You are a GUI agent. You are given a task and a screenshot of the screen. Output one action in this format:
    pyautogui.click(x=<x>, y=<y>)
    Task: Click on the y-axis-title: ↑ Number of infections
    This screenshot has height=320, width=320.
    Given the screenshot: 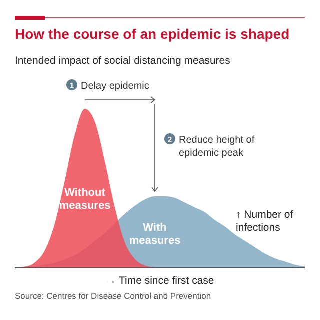 What is the action you would take?
    pyautogui.click(x=265, y=221)
    